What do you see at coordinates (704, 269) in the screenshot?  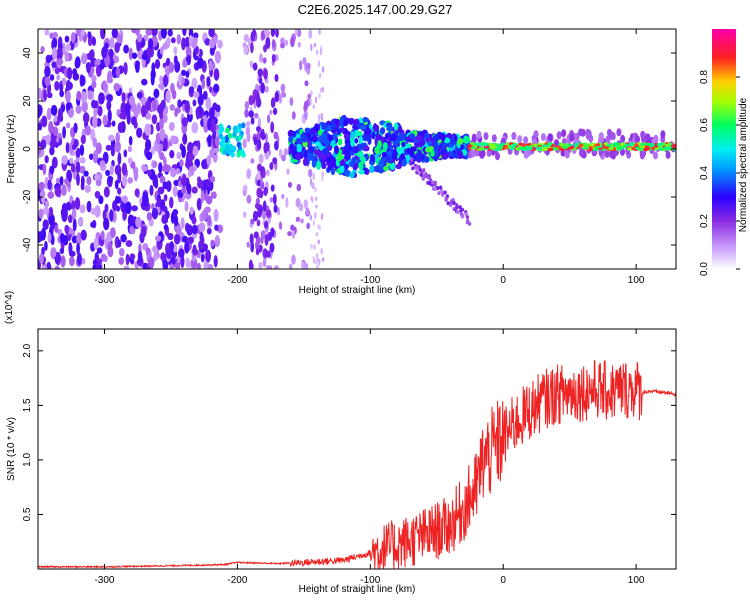 I see `colorbar-tick-label: 0.0` at bounding box center [704, 269].